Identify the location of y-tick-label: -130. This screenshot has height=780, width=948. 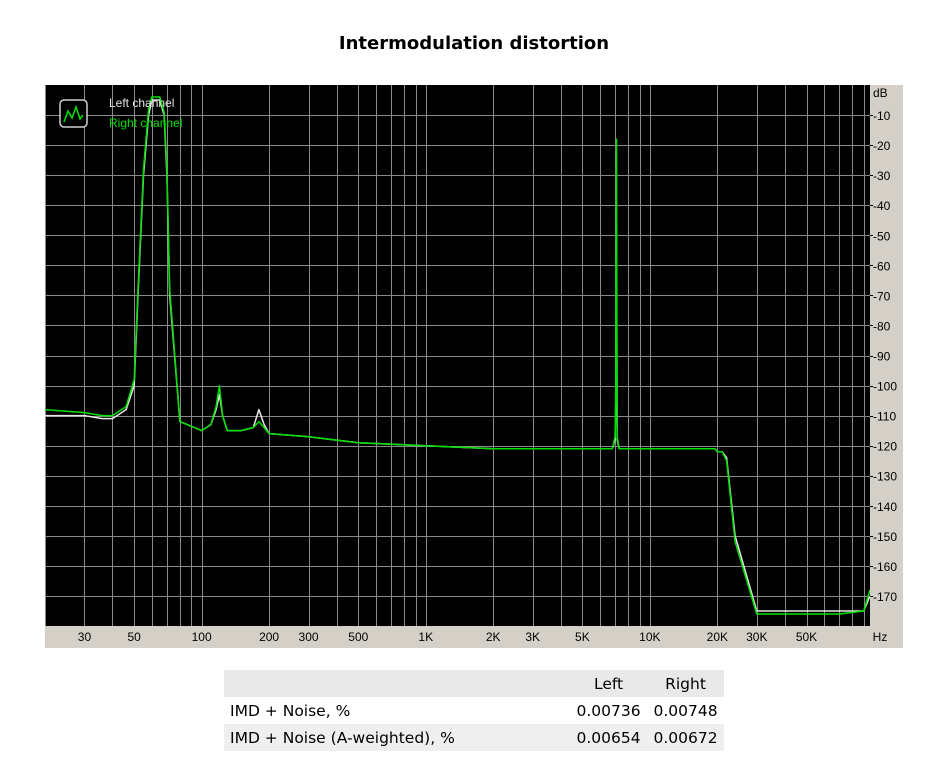
(885, 477).